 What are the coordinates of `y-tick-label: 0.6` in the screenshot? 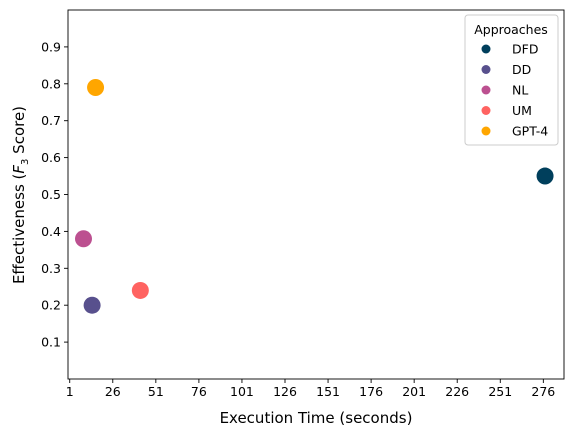 It's located at (51, 157).